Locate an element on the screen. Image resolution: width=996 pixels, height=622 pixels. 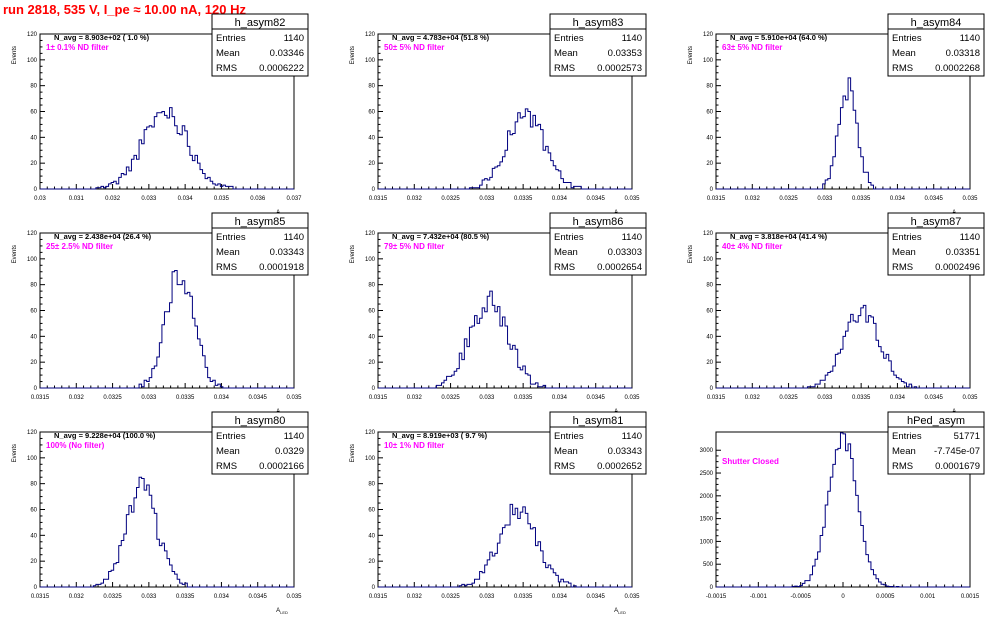
y-tick-label: 3000 is located at coordinates (707, 451).